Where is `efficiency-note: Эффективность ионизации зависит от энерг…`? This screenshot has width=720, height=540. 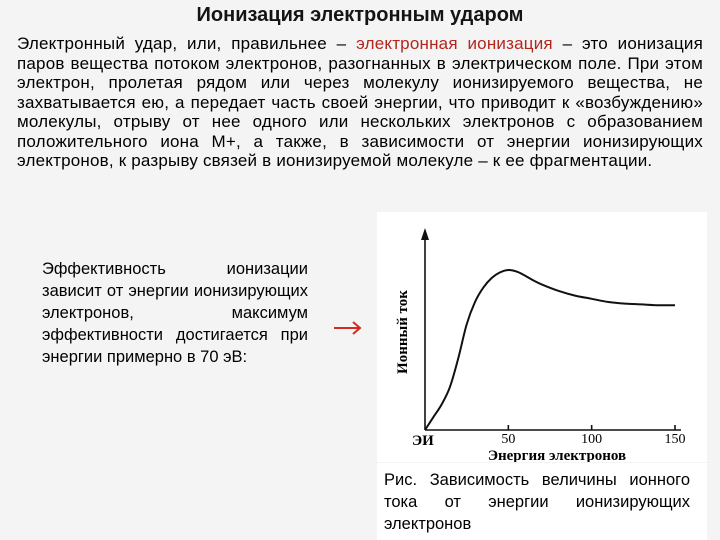
efficiency-note: Эффективность ионизации зависит от энерг… is located at coordinates (175, 313).